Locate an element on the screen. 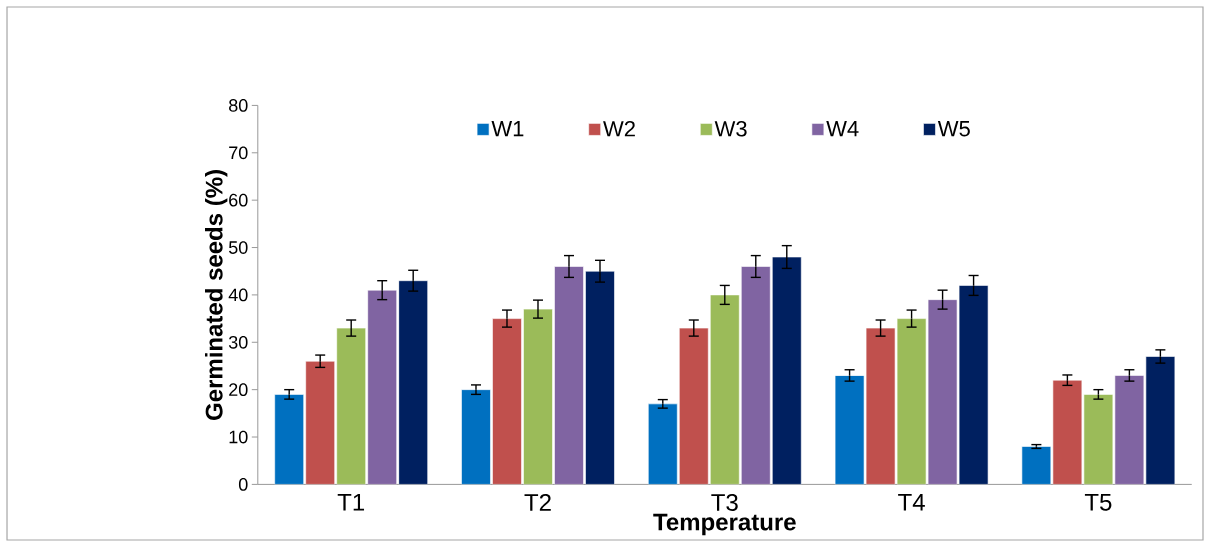  y-tick-label: 10 is located at coordinates (238, 437).